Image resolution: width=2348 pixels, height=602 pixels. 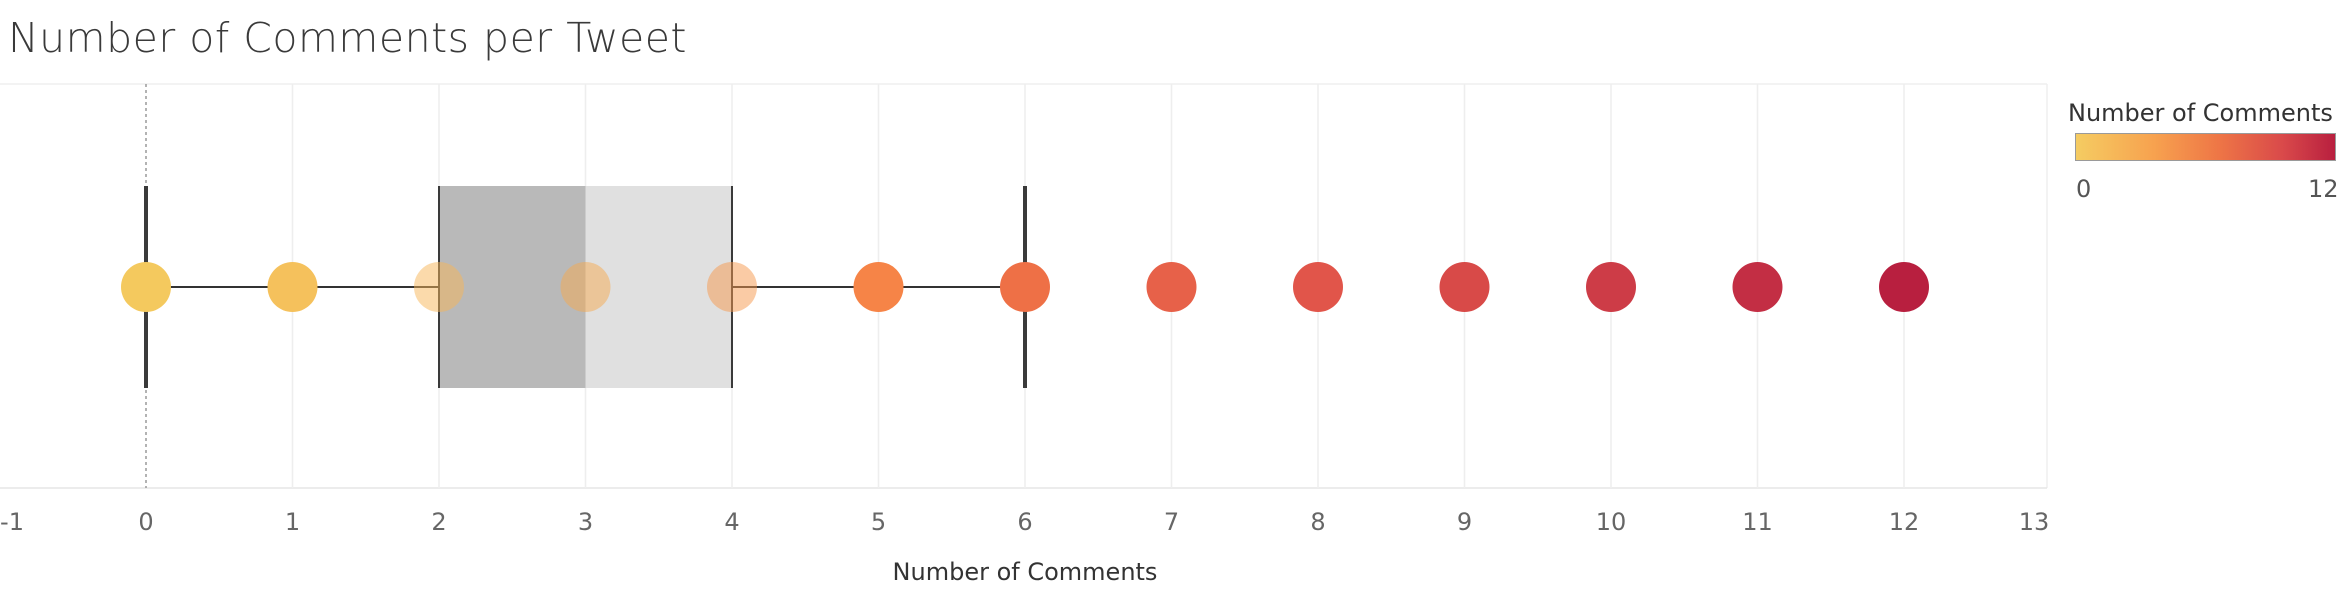 I want to click on x-tick-label: 2, so click(x=438, y=522).